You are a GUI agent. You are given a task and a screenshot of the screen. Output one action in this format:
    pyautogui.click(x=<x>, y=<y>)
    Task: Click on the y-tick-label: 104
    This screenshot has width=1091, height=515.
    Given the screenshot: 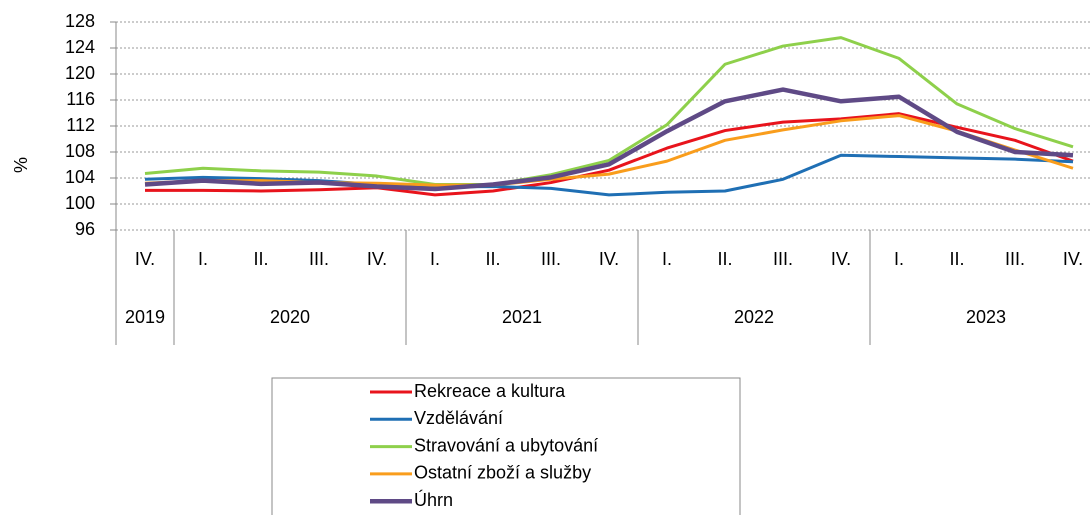 What is the action you would take?
    pyautogui.click(x=80, y=177)
    